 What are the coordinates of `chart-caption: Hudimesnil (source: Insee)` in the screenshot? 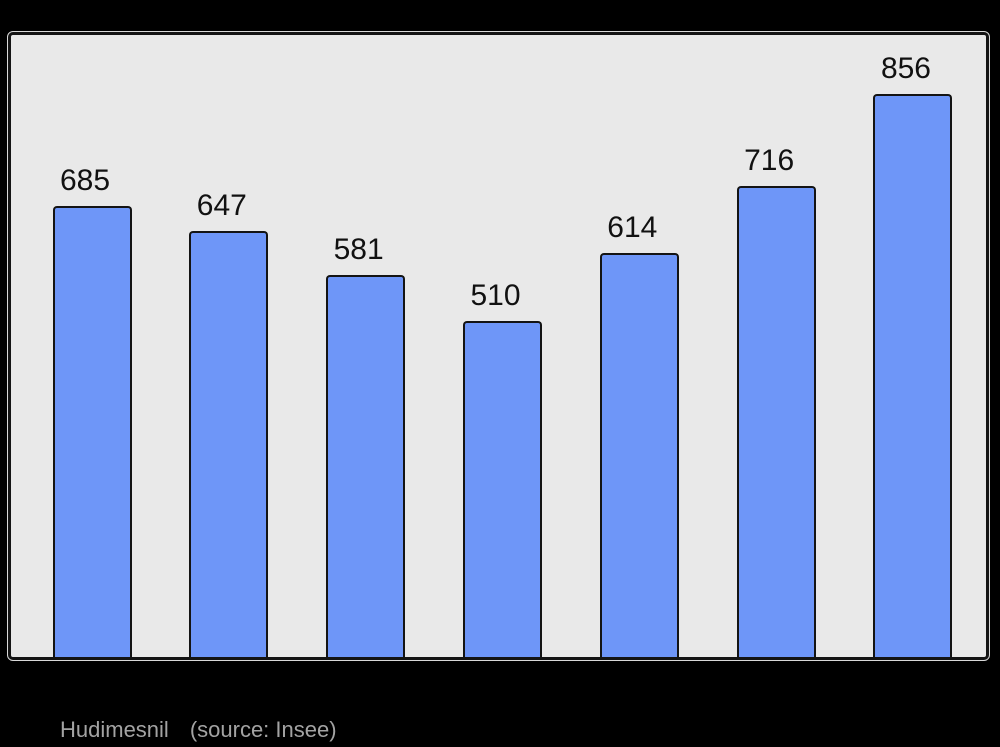 It's located at (198, 729).